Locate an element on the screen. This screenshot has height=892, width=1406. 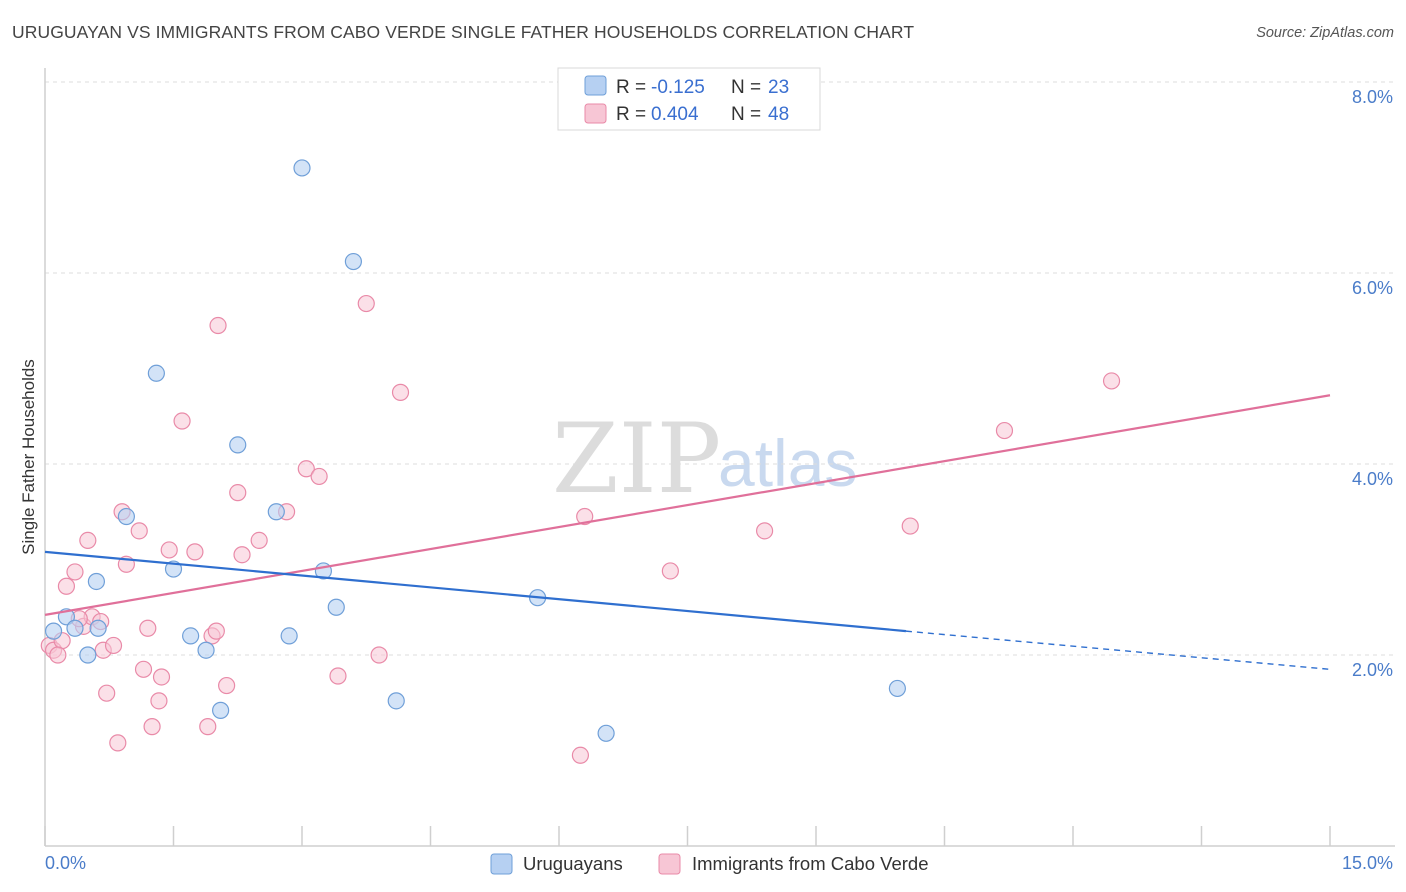
legend-r-value-0: -0.125 is located at coordinates (678, 87).